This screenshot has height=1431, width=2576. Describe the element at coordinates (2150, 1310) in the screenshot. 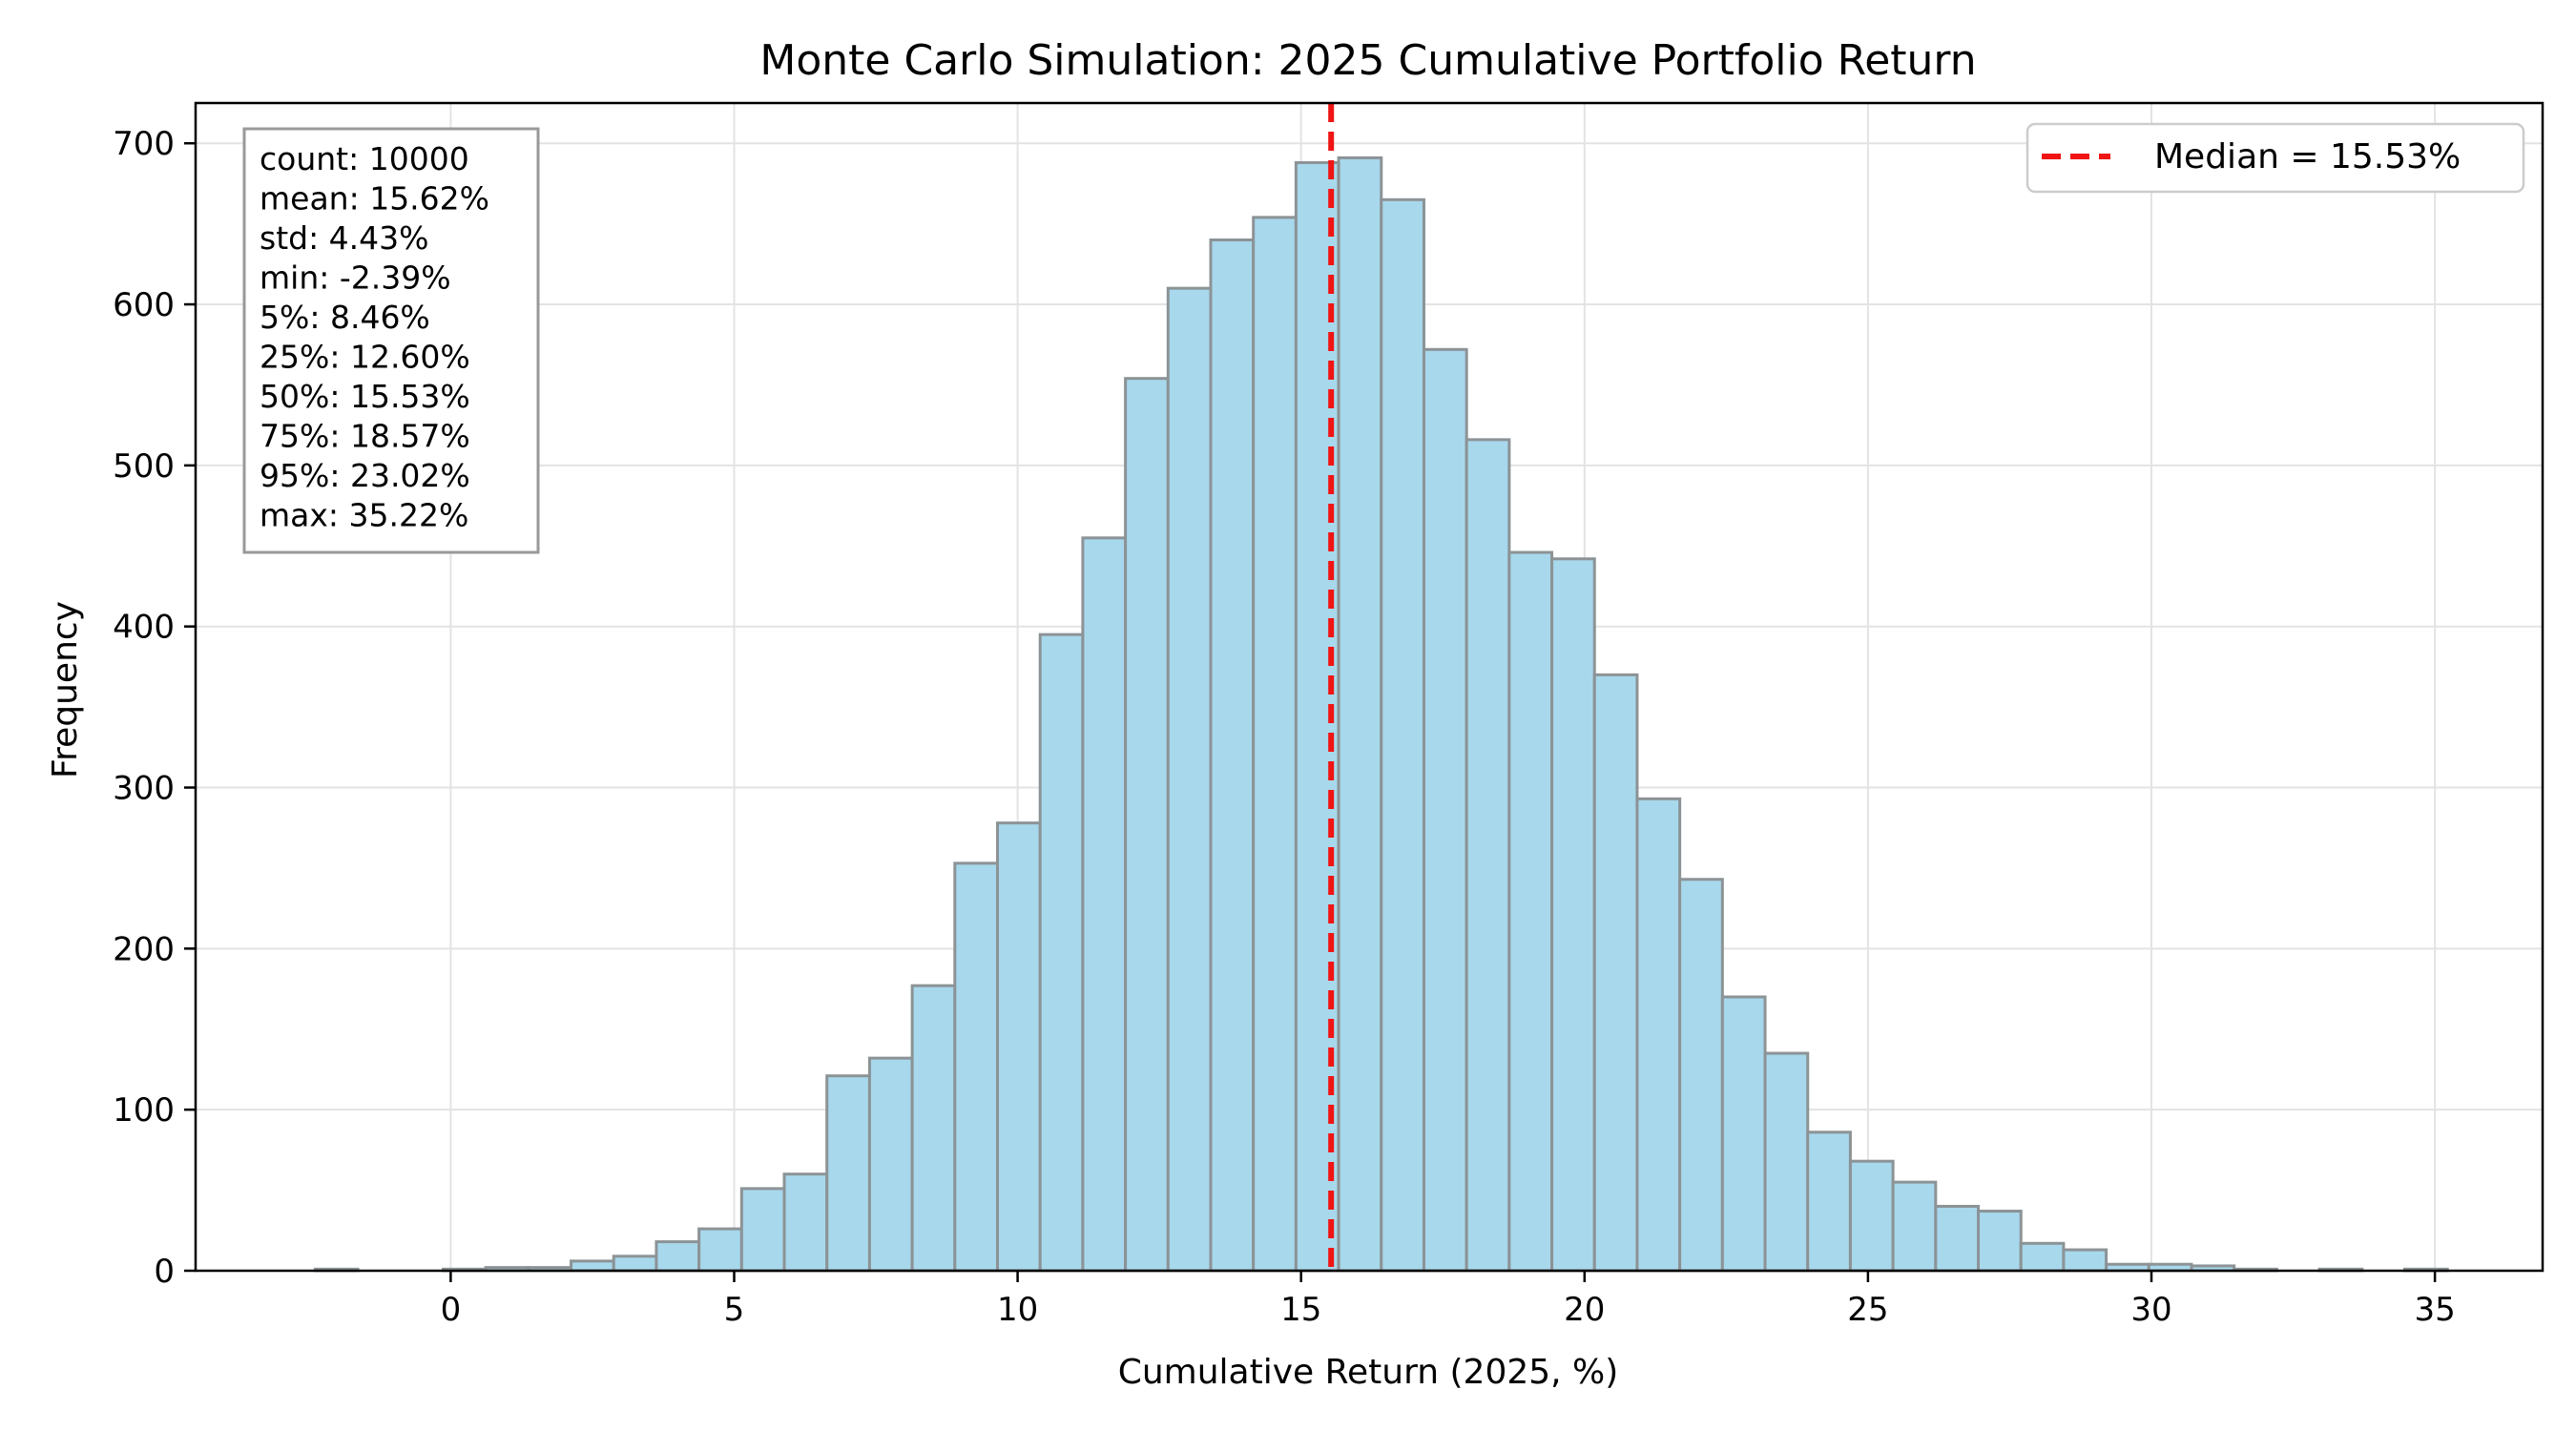

I see `x-tick-label: 30` at that location.